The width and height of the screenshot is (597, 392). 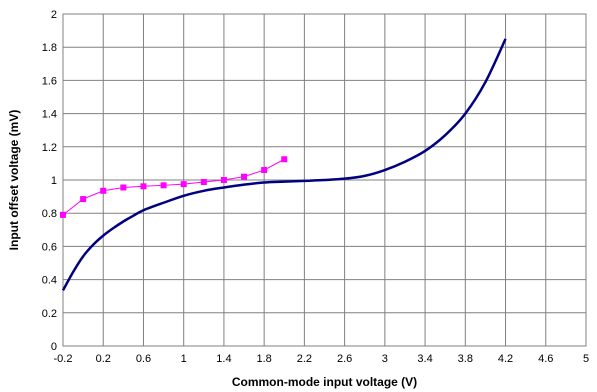 What do you see at coordinates (322, 359) in the screenshot?
I see `x-axis-tick-labels: -0.2 0.2 0.6 1 1.4 1.8 2.2 2.6 3 3.4 3.8 4.2 4.6 5` at bounding box center [322, 359].